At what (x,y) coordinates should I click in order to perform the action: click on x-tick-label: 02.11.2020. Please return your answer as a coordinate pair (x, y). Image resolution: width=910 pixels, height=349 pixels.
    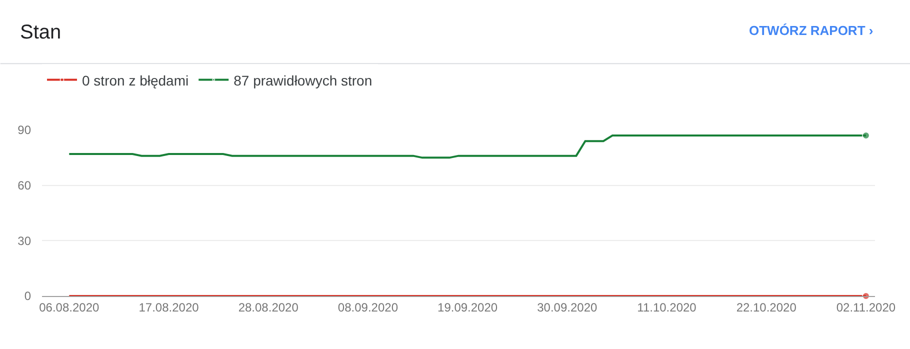
    Looking at the image, I should click on (866, 307).